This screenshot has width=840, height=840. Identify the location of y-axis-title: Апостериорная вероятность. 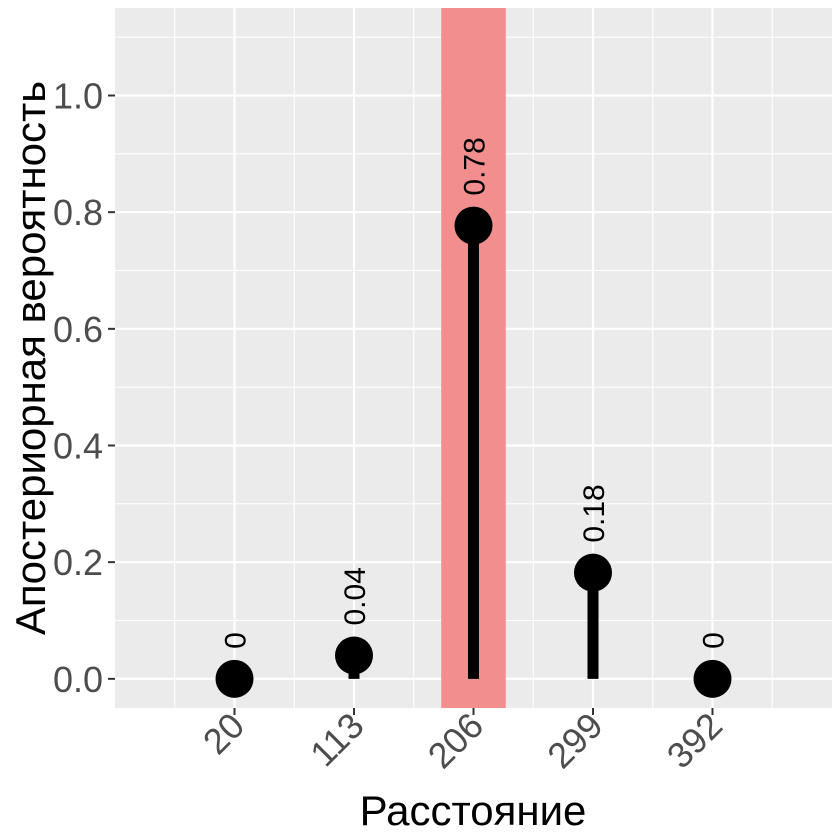
(30, 358).